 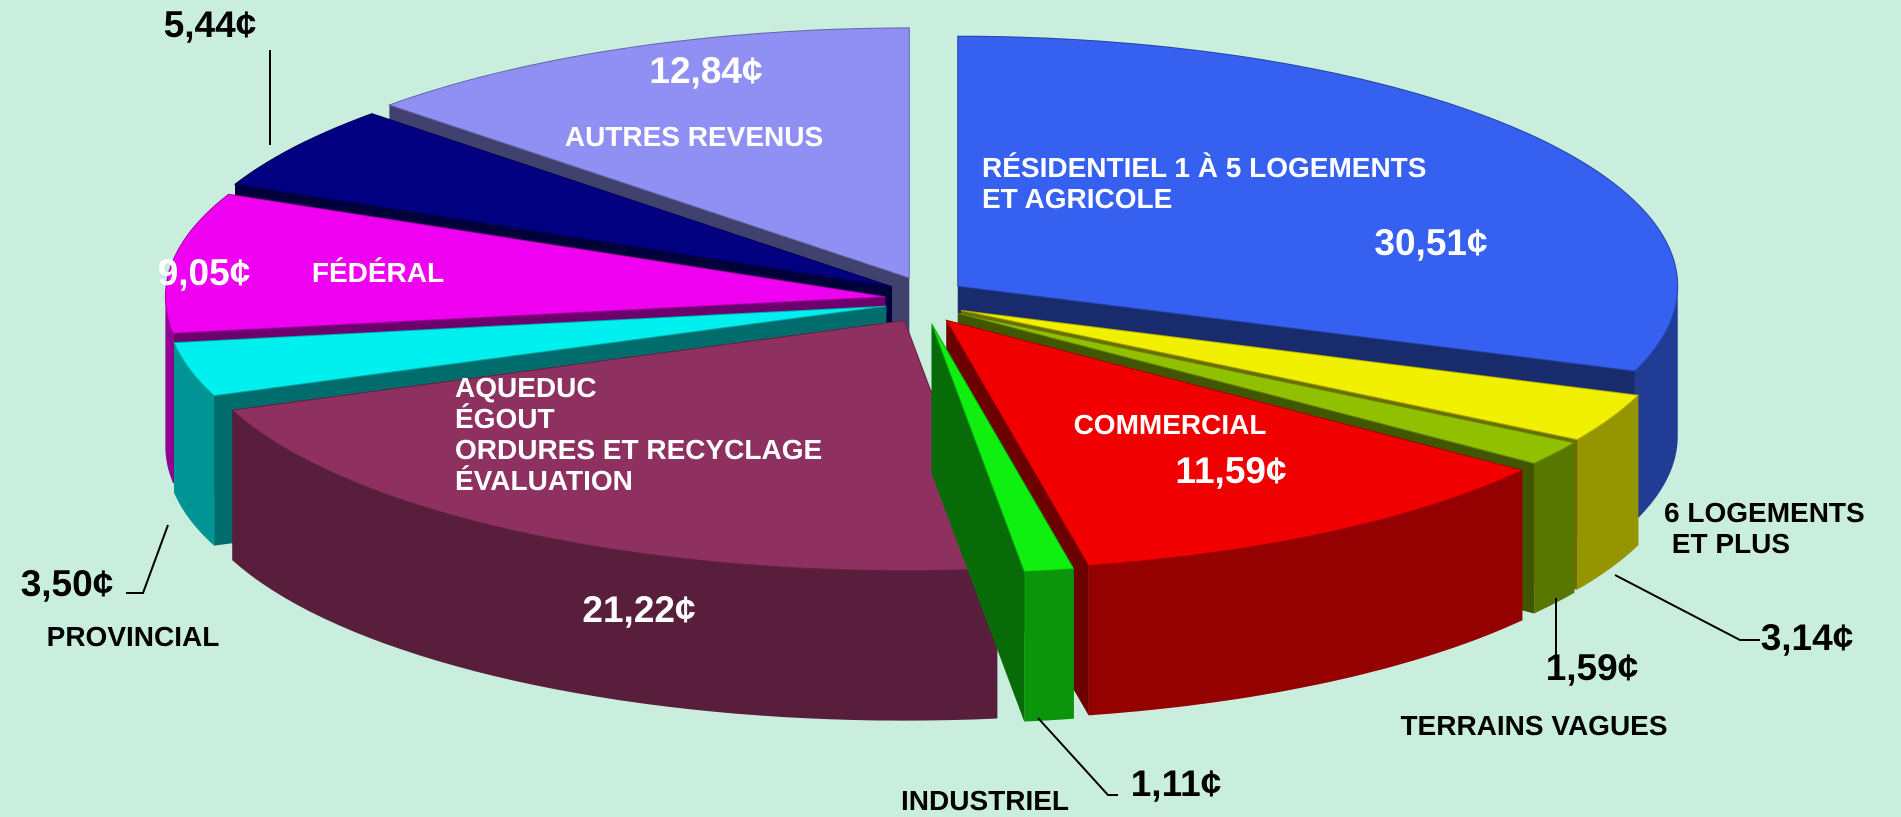 I want to click on value-label: 1,59¢, so click(x=1592, y=667).